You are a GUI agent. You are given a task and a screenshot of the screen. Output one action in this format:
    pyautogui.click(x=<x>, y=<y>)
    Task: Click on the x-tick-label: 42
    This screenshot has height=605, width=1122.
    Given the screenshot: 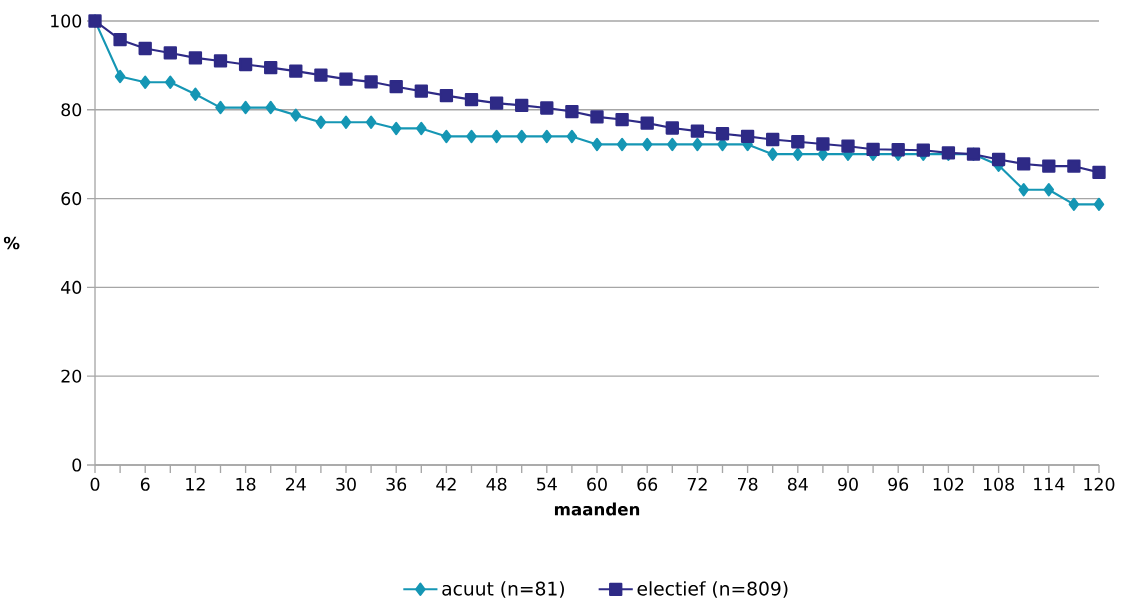 What is the action you would take?
    pyautogui.click(x=446, y=484)
    